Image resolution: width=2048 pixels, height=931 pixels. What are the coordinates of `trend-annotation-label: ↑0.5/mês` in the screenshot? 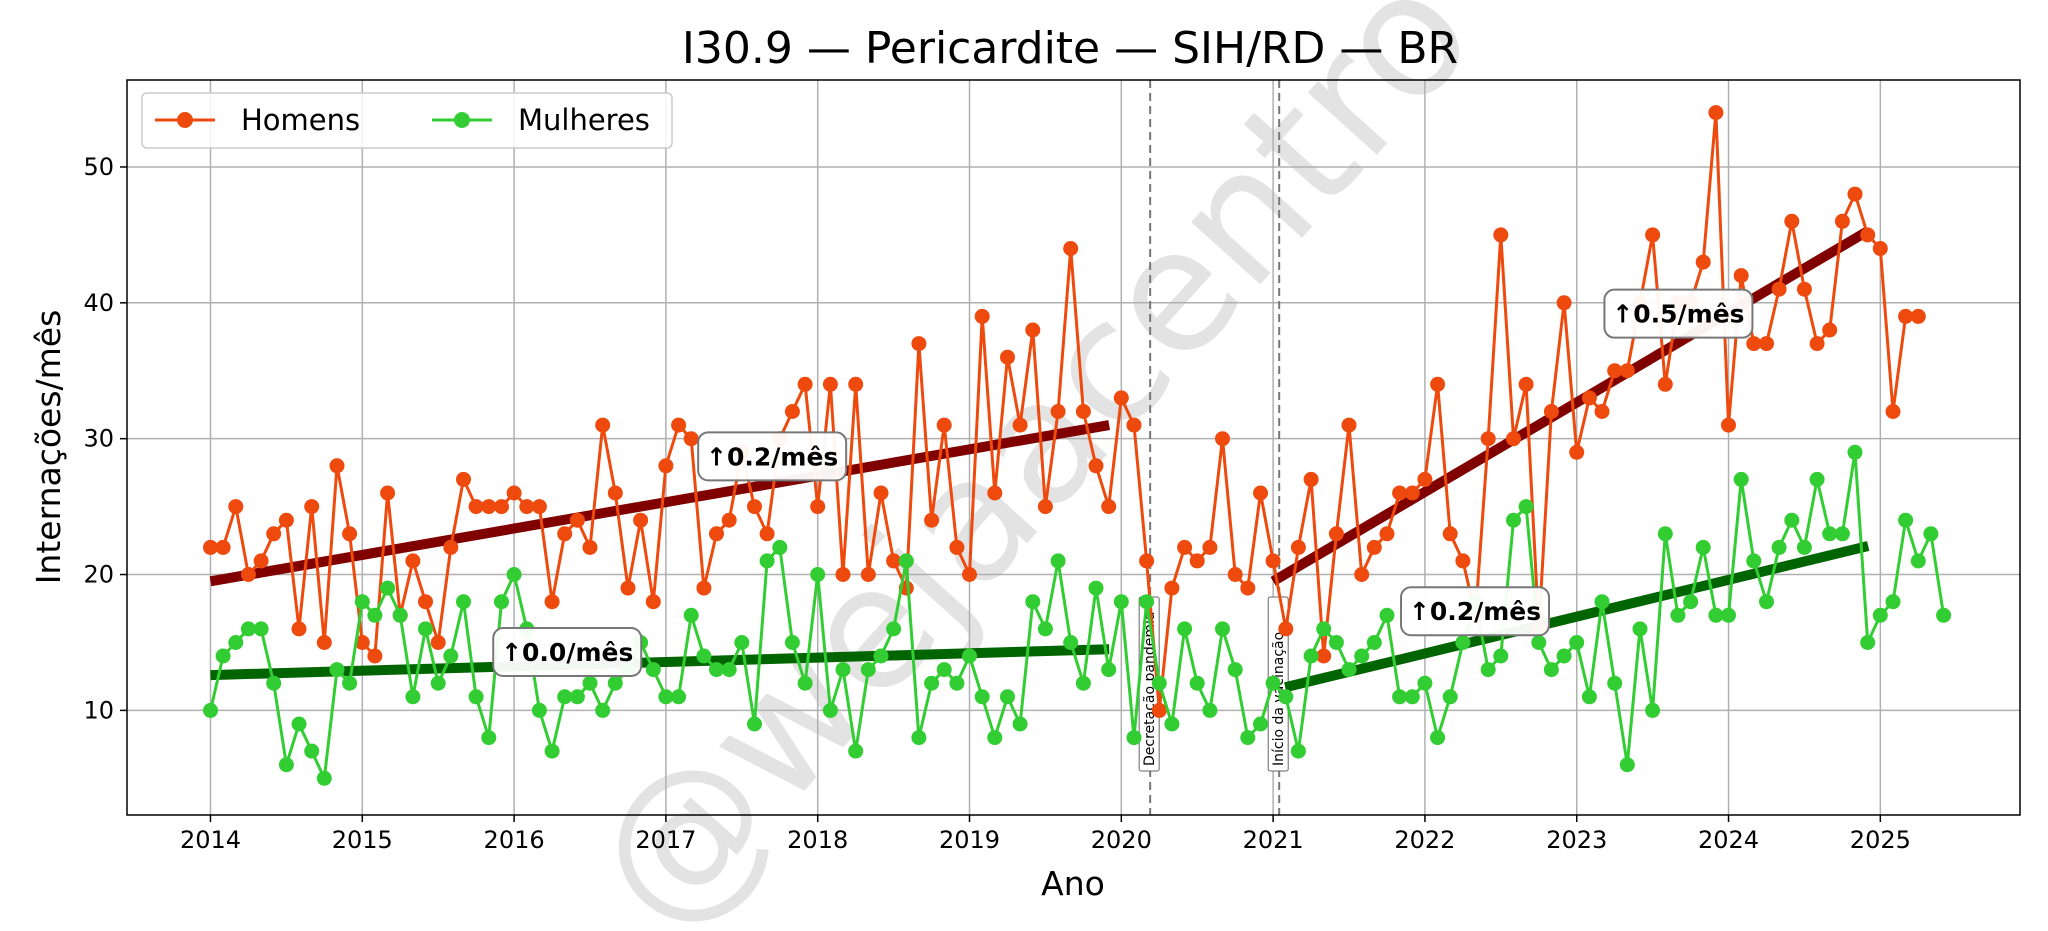 It's located at (1678, 314).